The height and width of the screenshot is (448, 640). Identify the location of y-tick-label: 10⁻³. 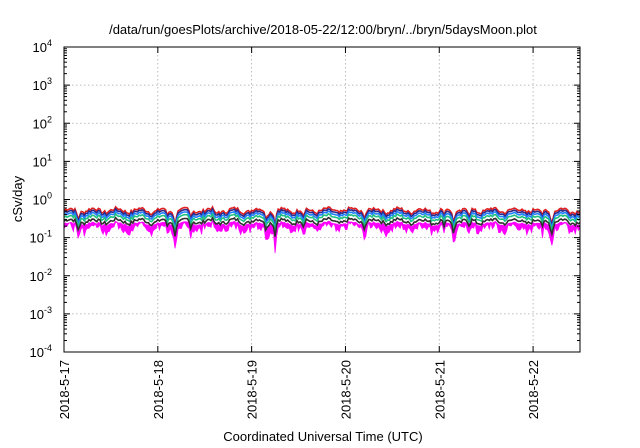
(41, 313).